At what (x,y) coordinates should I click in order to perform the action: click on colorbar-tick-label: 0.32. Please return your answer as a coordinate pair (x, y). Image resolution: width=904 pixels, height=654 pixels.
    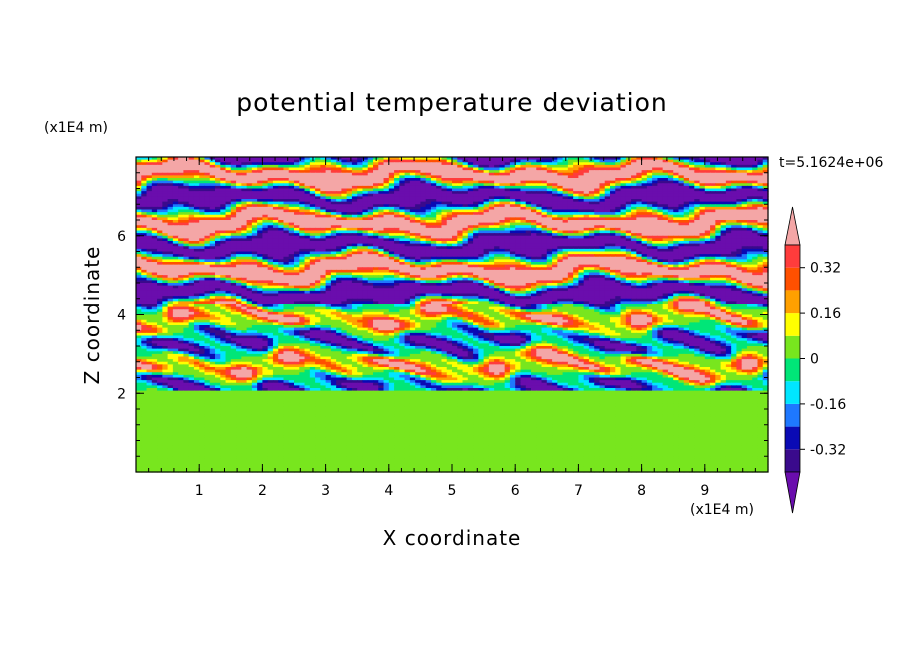
    Looking at the image, I should click on (825, 269).